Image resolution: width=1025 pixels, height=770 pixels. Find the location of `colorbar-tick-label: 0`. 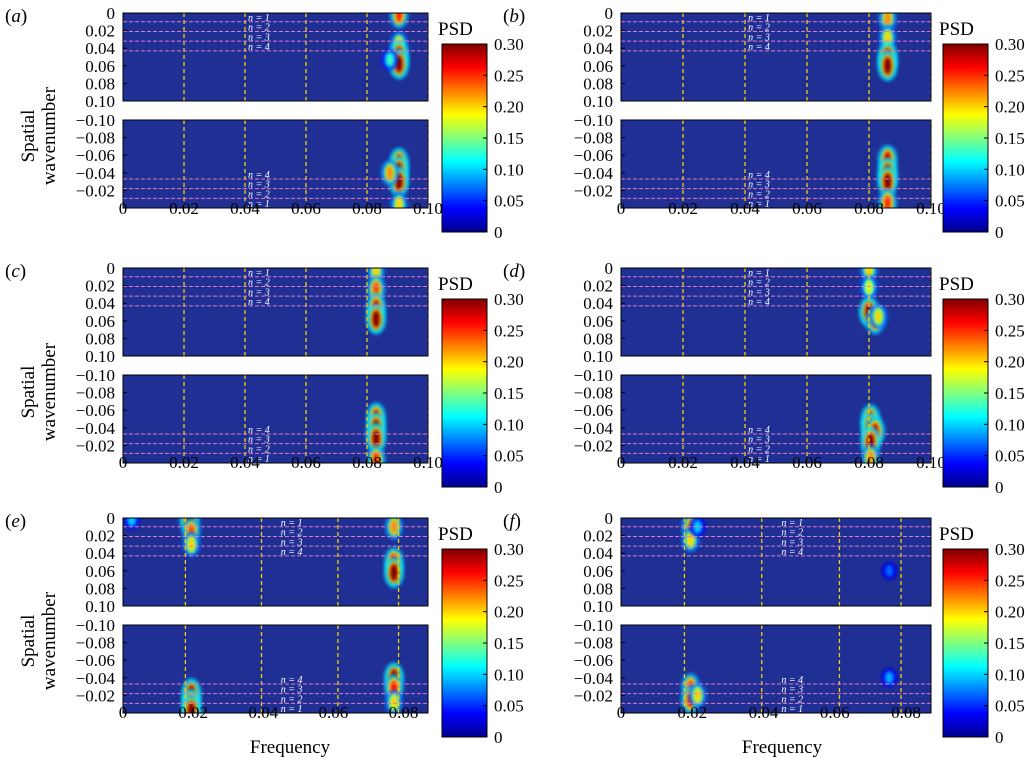

colorbar-tick-label: 0 is located at coordinates (999, 232).